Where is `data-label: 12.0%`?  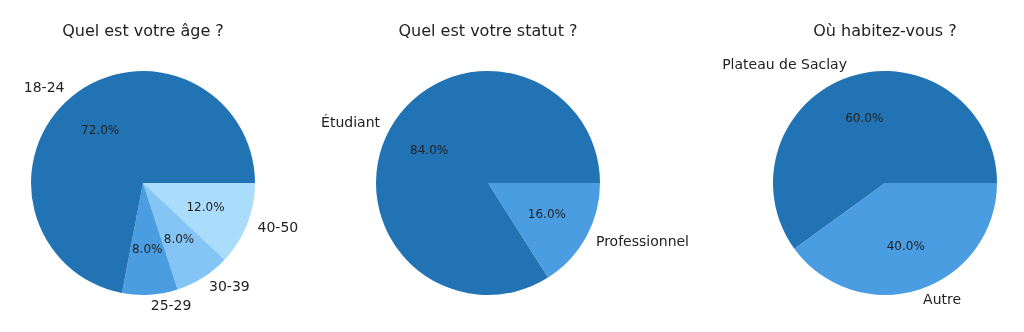
data-label: 12.0% is located at coordinates (205, 206).